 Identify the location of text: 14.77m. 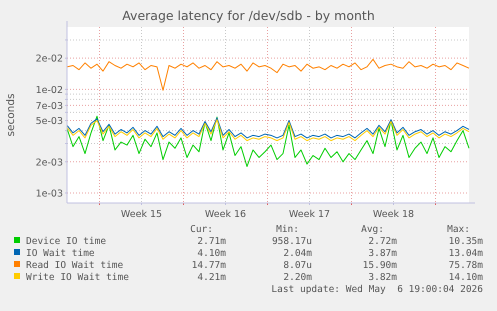
(209, 265).